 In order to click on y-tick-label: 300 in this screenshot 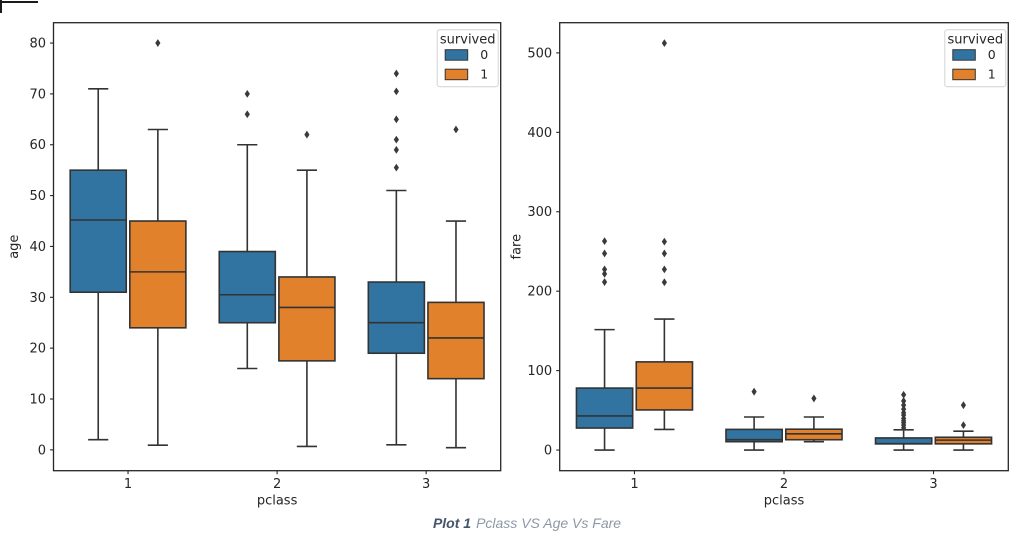, I will do `click(539, 212)`.